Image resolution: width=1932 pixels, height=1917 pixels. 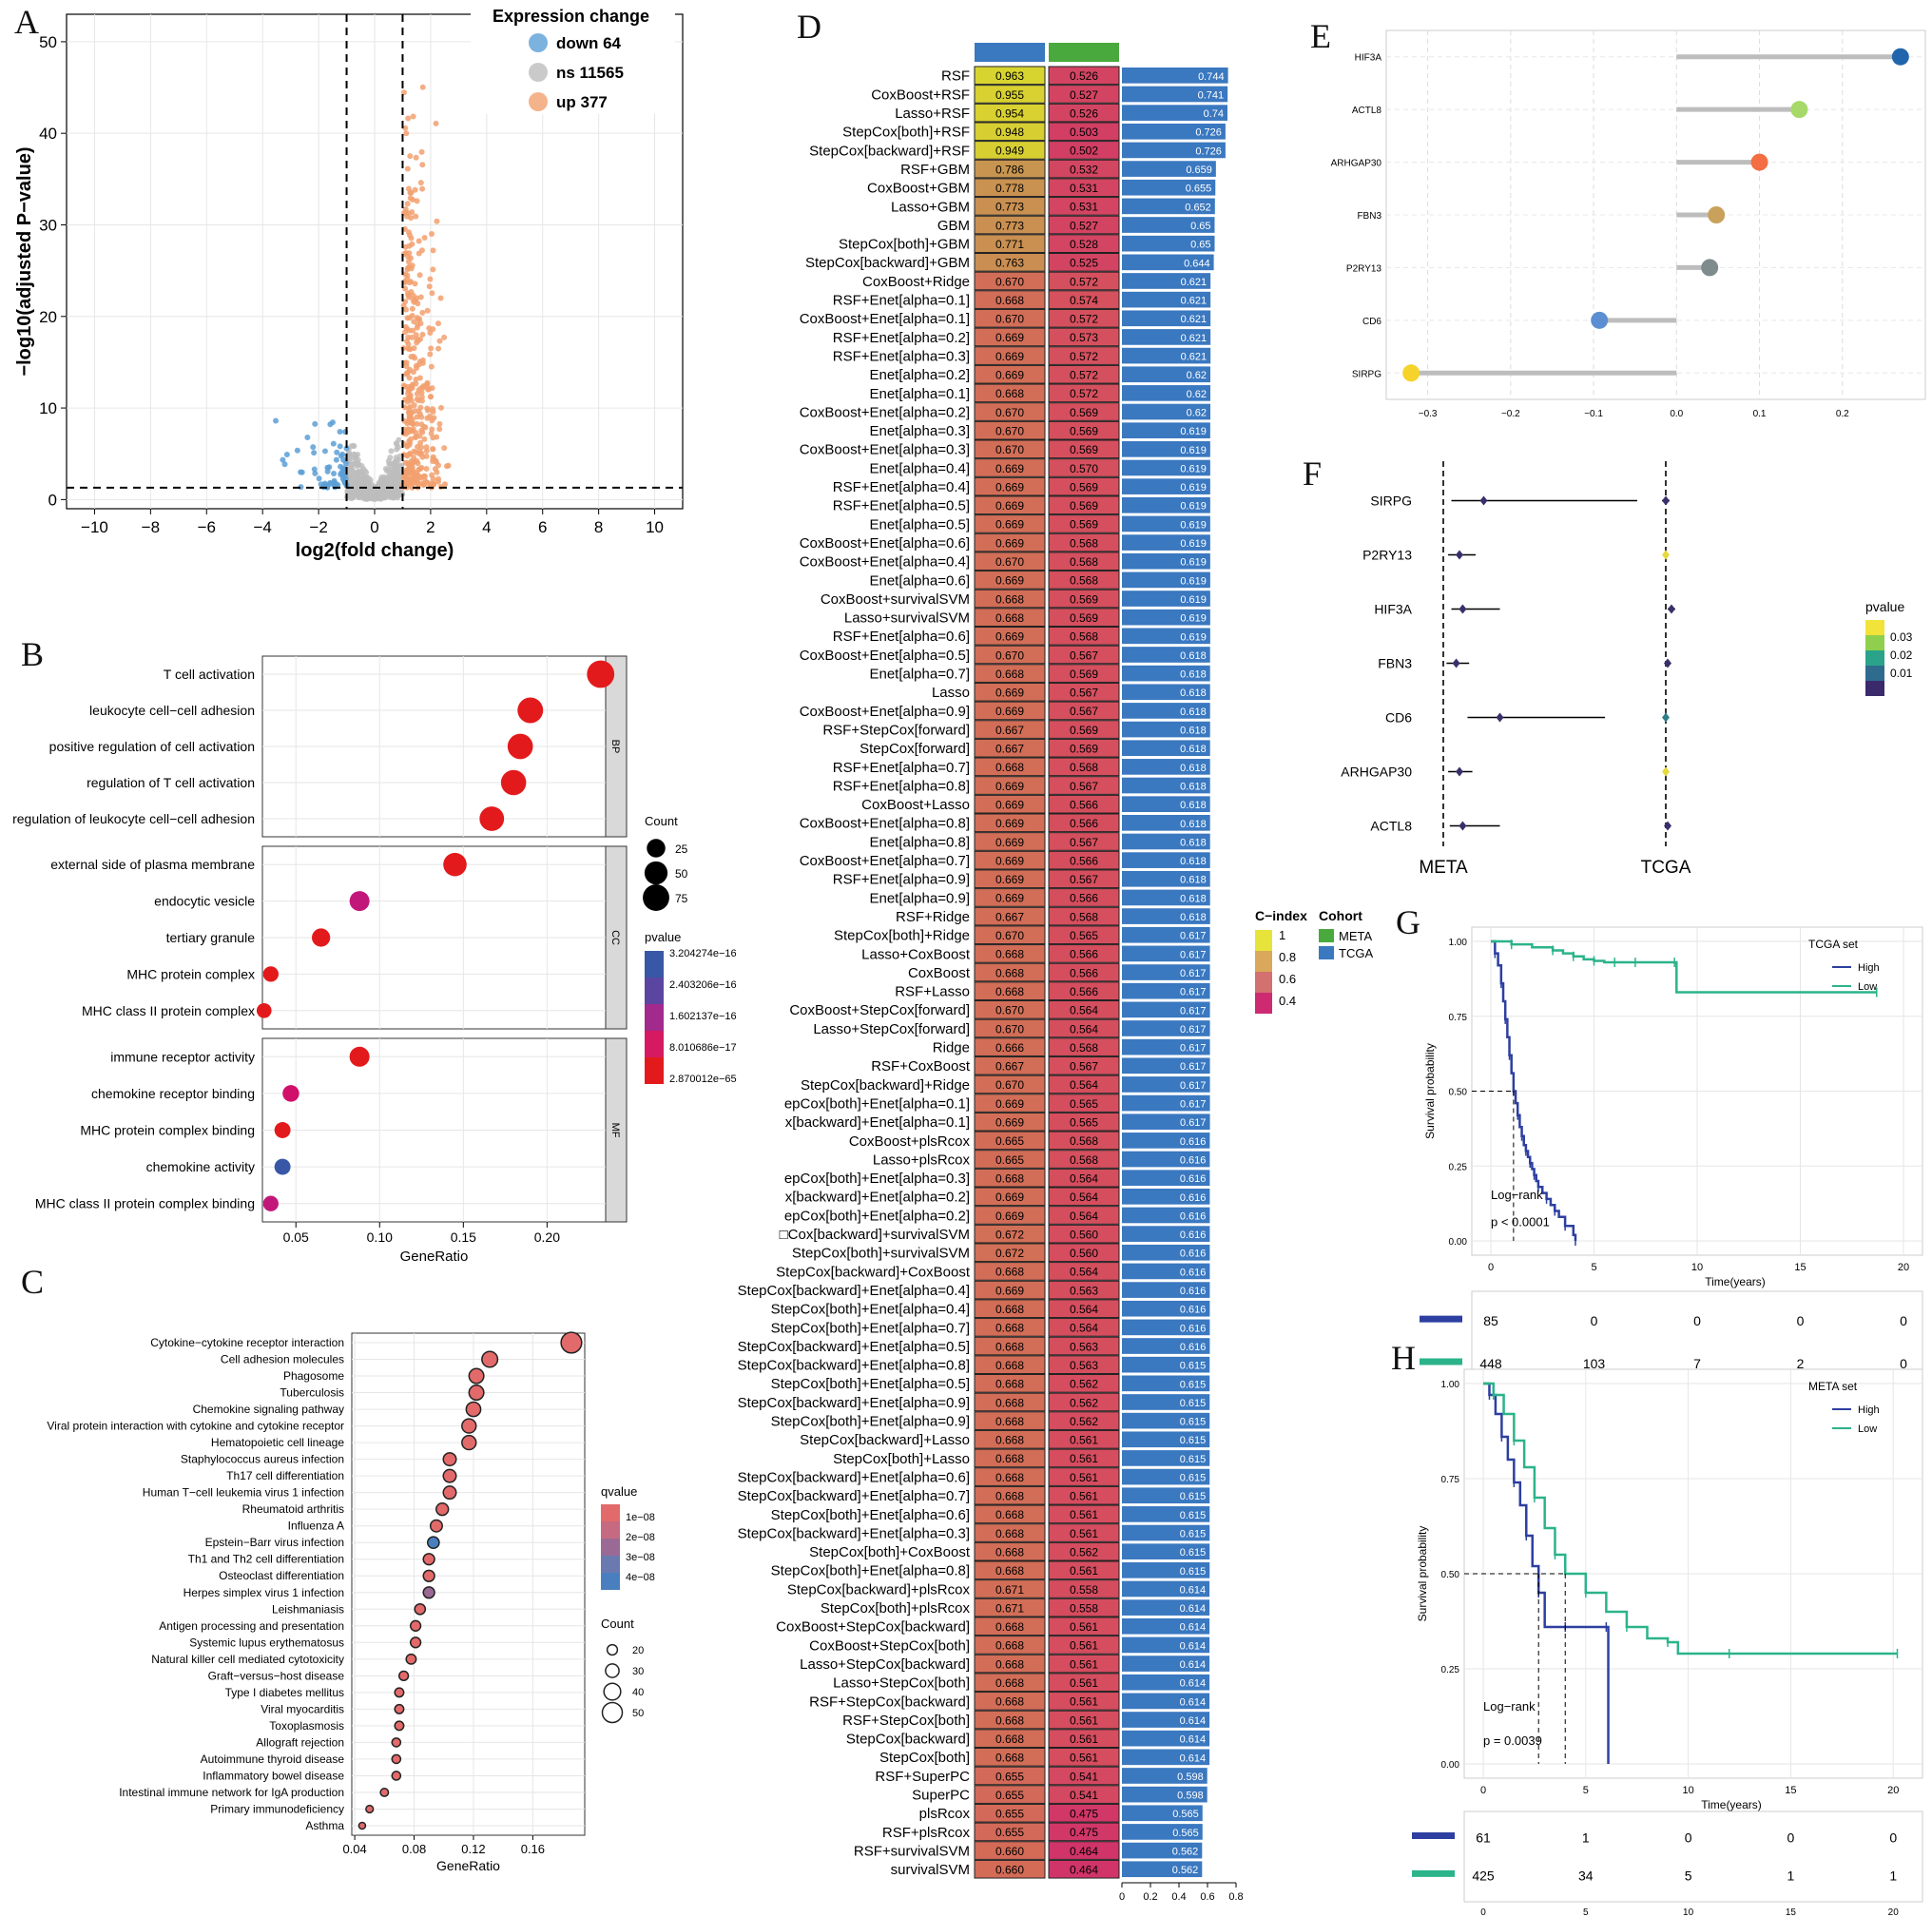 What do you see at coordinates (951, 693) in the screenshot?
I see `model-label: Lasso` at bounding box center [951, 693].